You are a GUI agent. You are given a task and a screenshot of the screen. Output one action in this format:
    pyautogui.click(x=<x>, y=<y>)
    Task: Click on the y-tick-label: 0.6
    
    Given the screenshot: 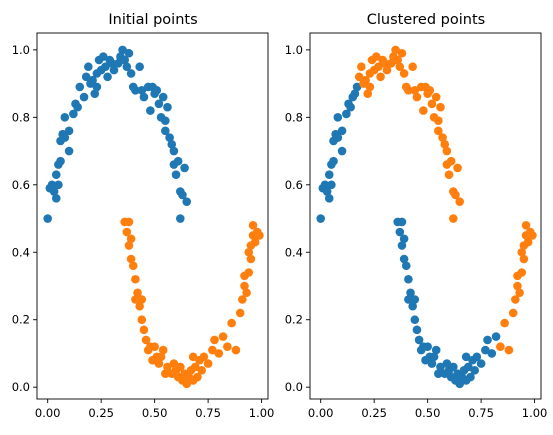 What is the action you would take?
    pyautogui.click(x=21, y=185)
    